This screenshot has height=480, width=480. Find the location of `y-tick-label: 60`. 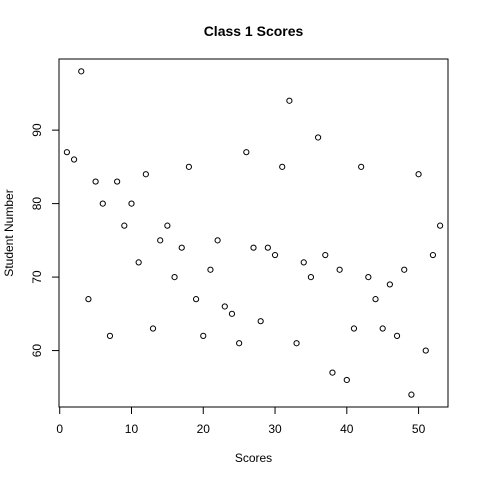

y-tick-label: 60 is located at coordinates (37, 351).